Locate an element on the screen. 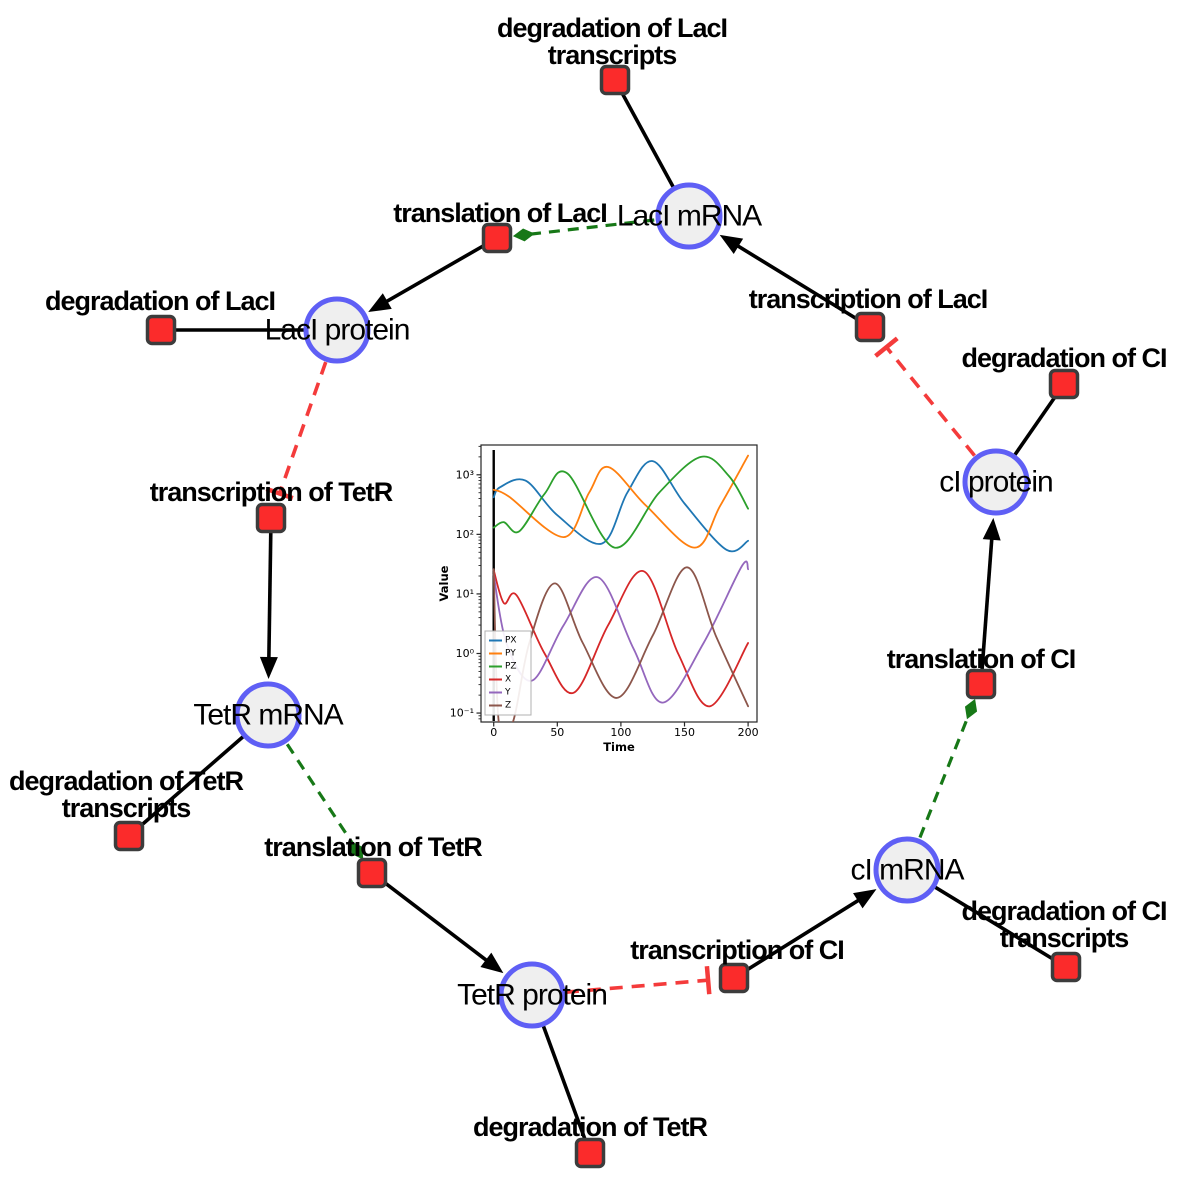 The height and width of the screenshot is (1200, 1189). series-Z-line is located at coordinates (620, 644).